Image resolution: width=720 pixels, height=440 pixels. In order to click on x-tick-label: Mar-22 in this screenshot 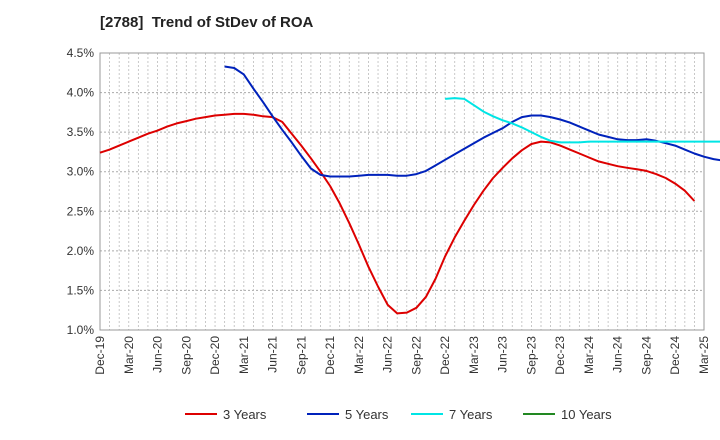, I will do `click(359, 355)`.